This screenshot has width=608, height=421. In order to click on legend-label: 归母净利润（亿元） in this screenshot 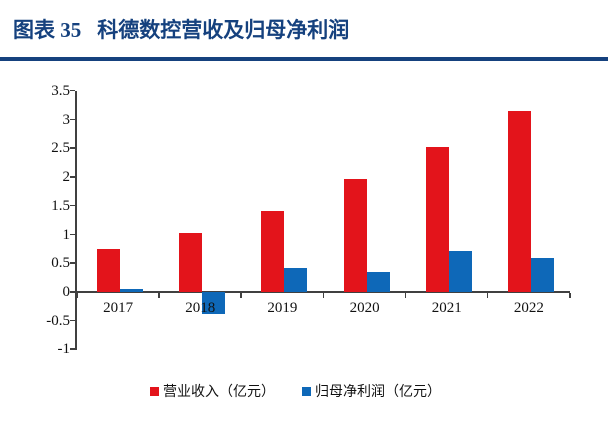, I will do `click(378, 392)`.